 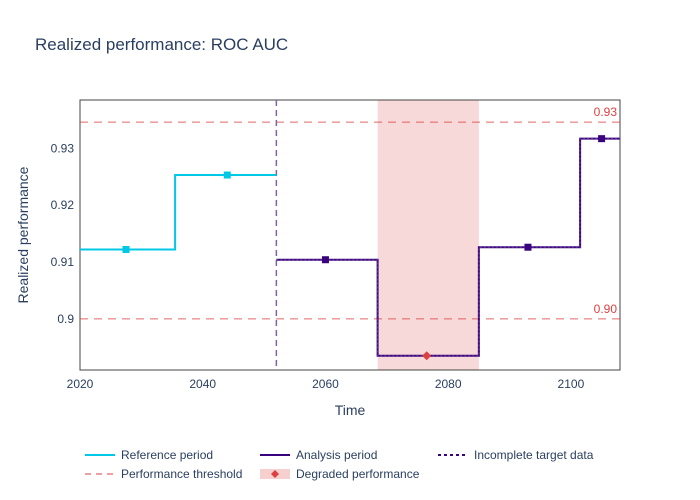 I want to click on degraded-performance-band, so click(x=428, y=235).